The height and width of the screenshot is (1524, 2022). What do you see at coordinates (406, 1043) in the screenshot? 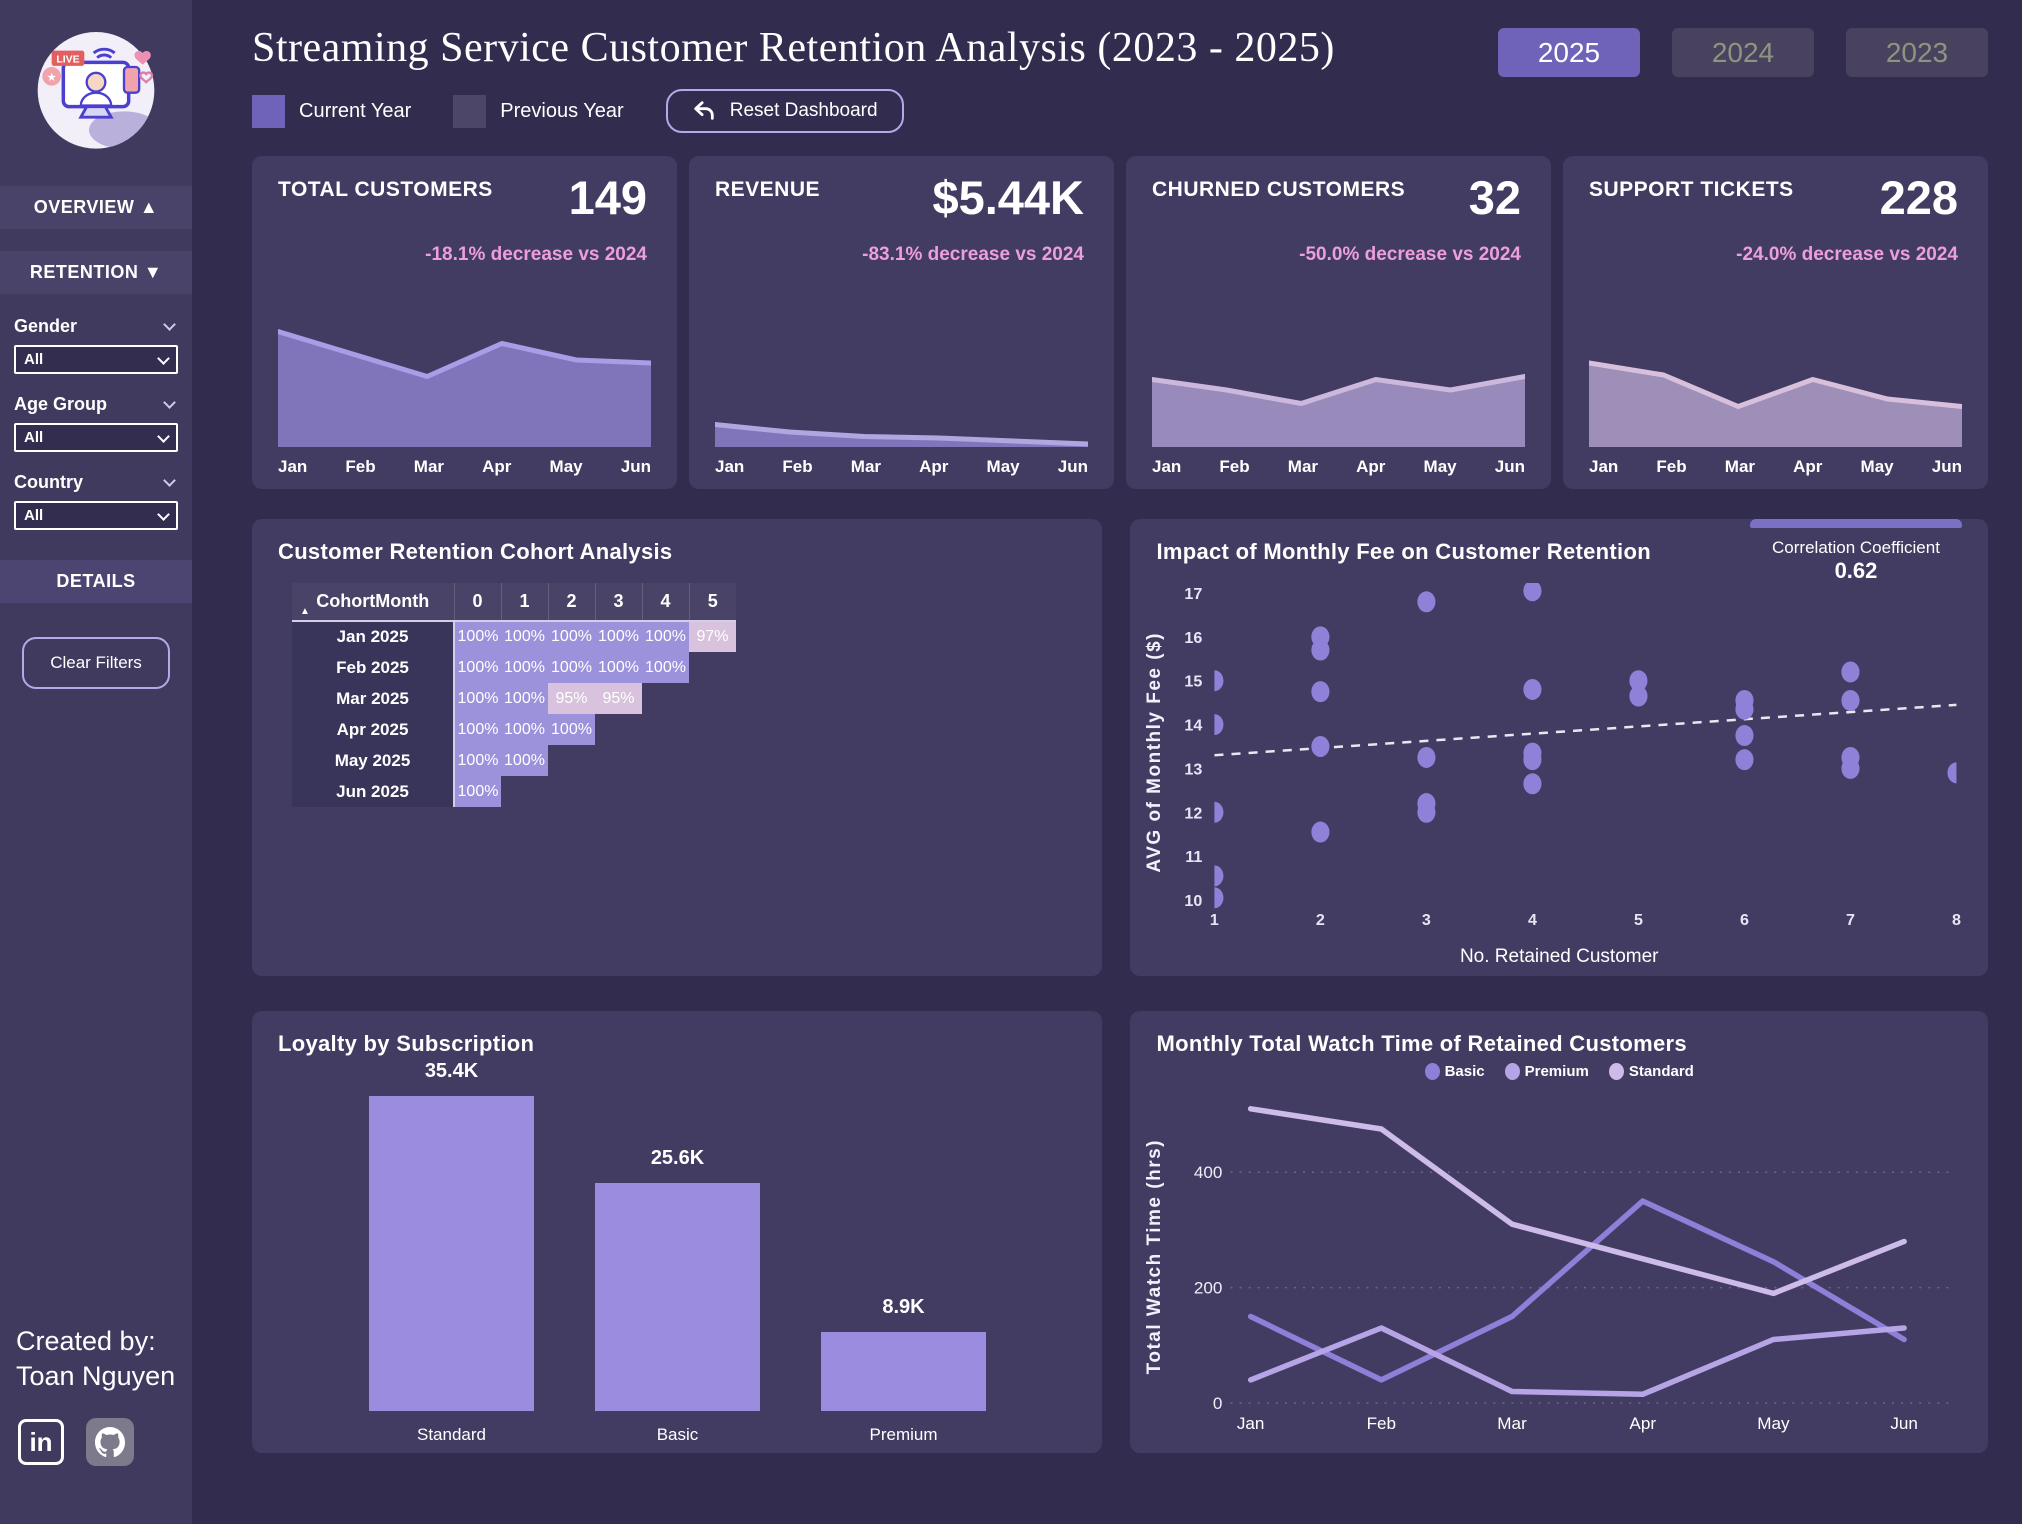
I see `bar-chart-title: Loyalty by Subscription` at bounding box center [406, 1043].